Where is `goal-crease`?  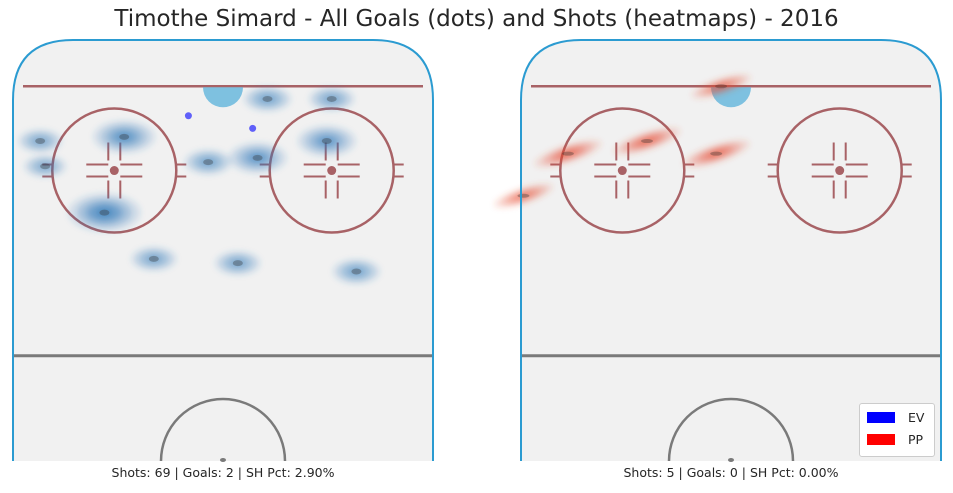
goal-crease is located at coordinates (223, 97).